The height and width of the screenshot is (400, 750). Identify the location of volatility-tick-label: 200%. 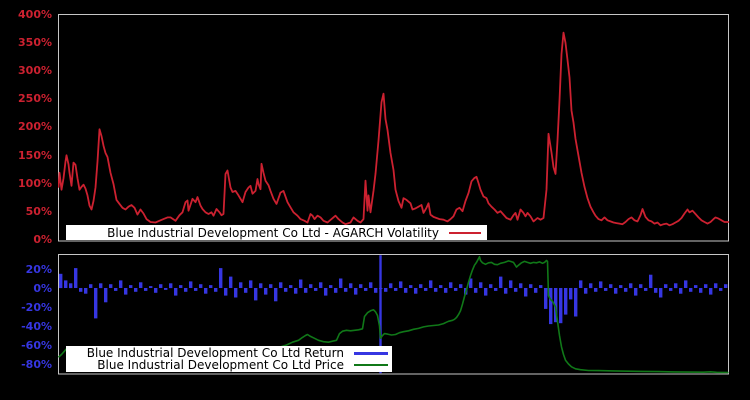
(35, 126).